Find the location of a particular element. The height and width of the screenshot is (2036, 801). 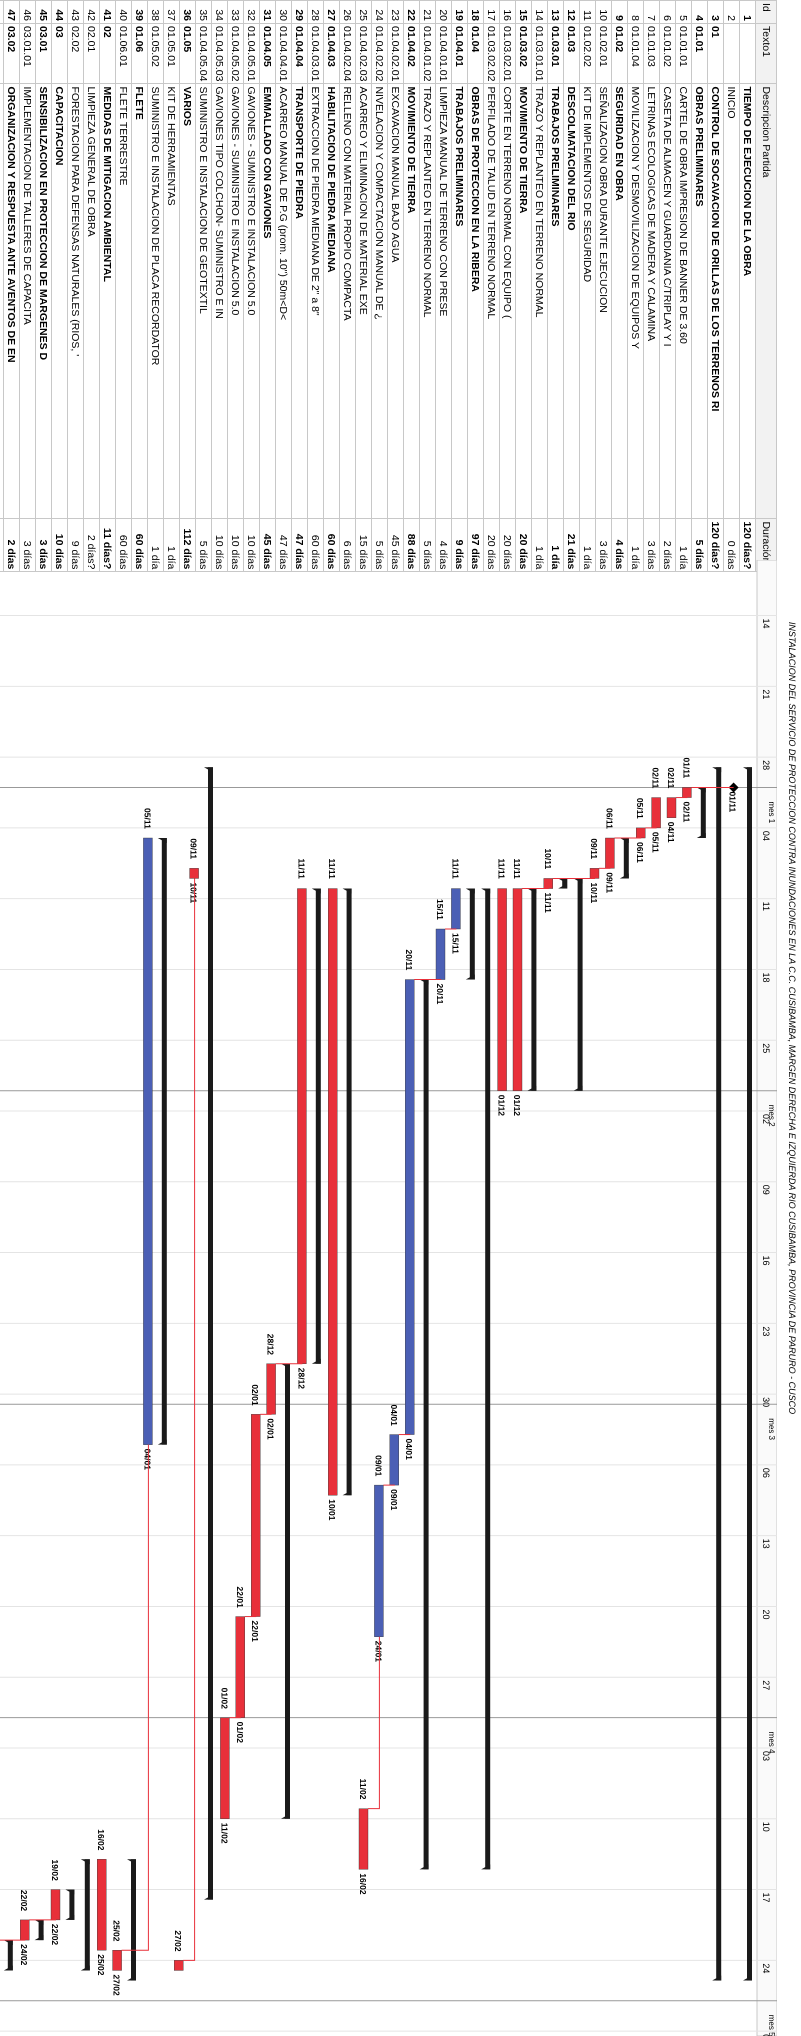

col-texto1: Texto1 is located at coordinates (766, 53).